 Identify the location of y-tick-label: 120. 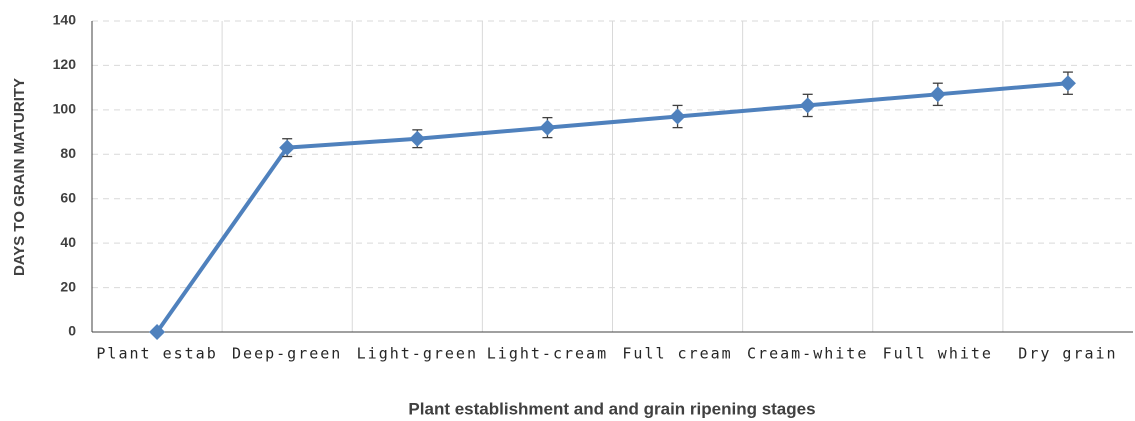
(65, 64).